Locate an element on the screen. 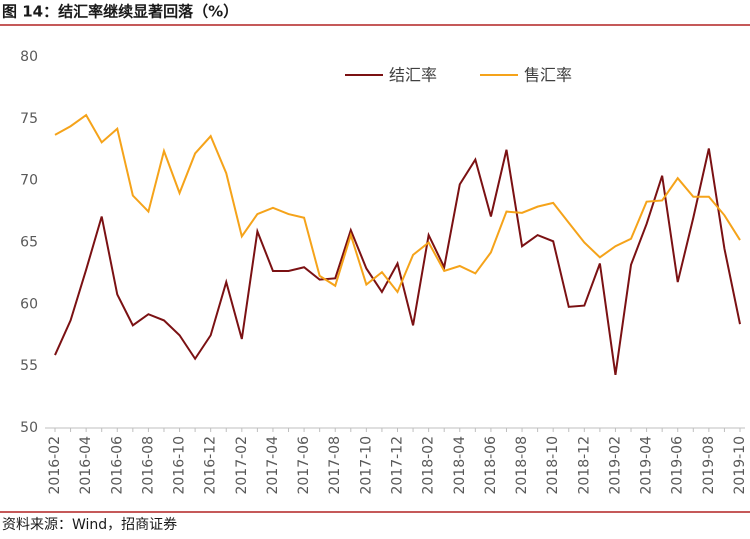  x-tick-label: 2019-06 is located at coordinates (678, 465).